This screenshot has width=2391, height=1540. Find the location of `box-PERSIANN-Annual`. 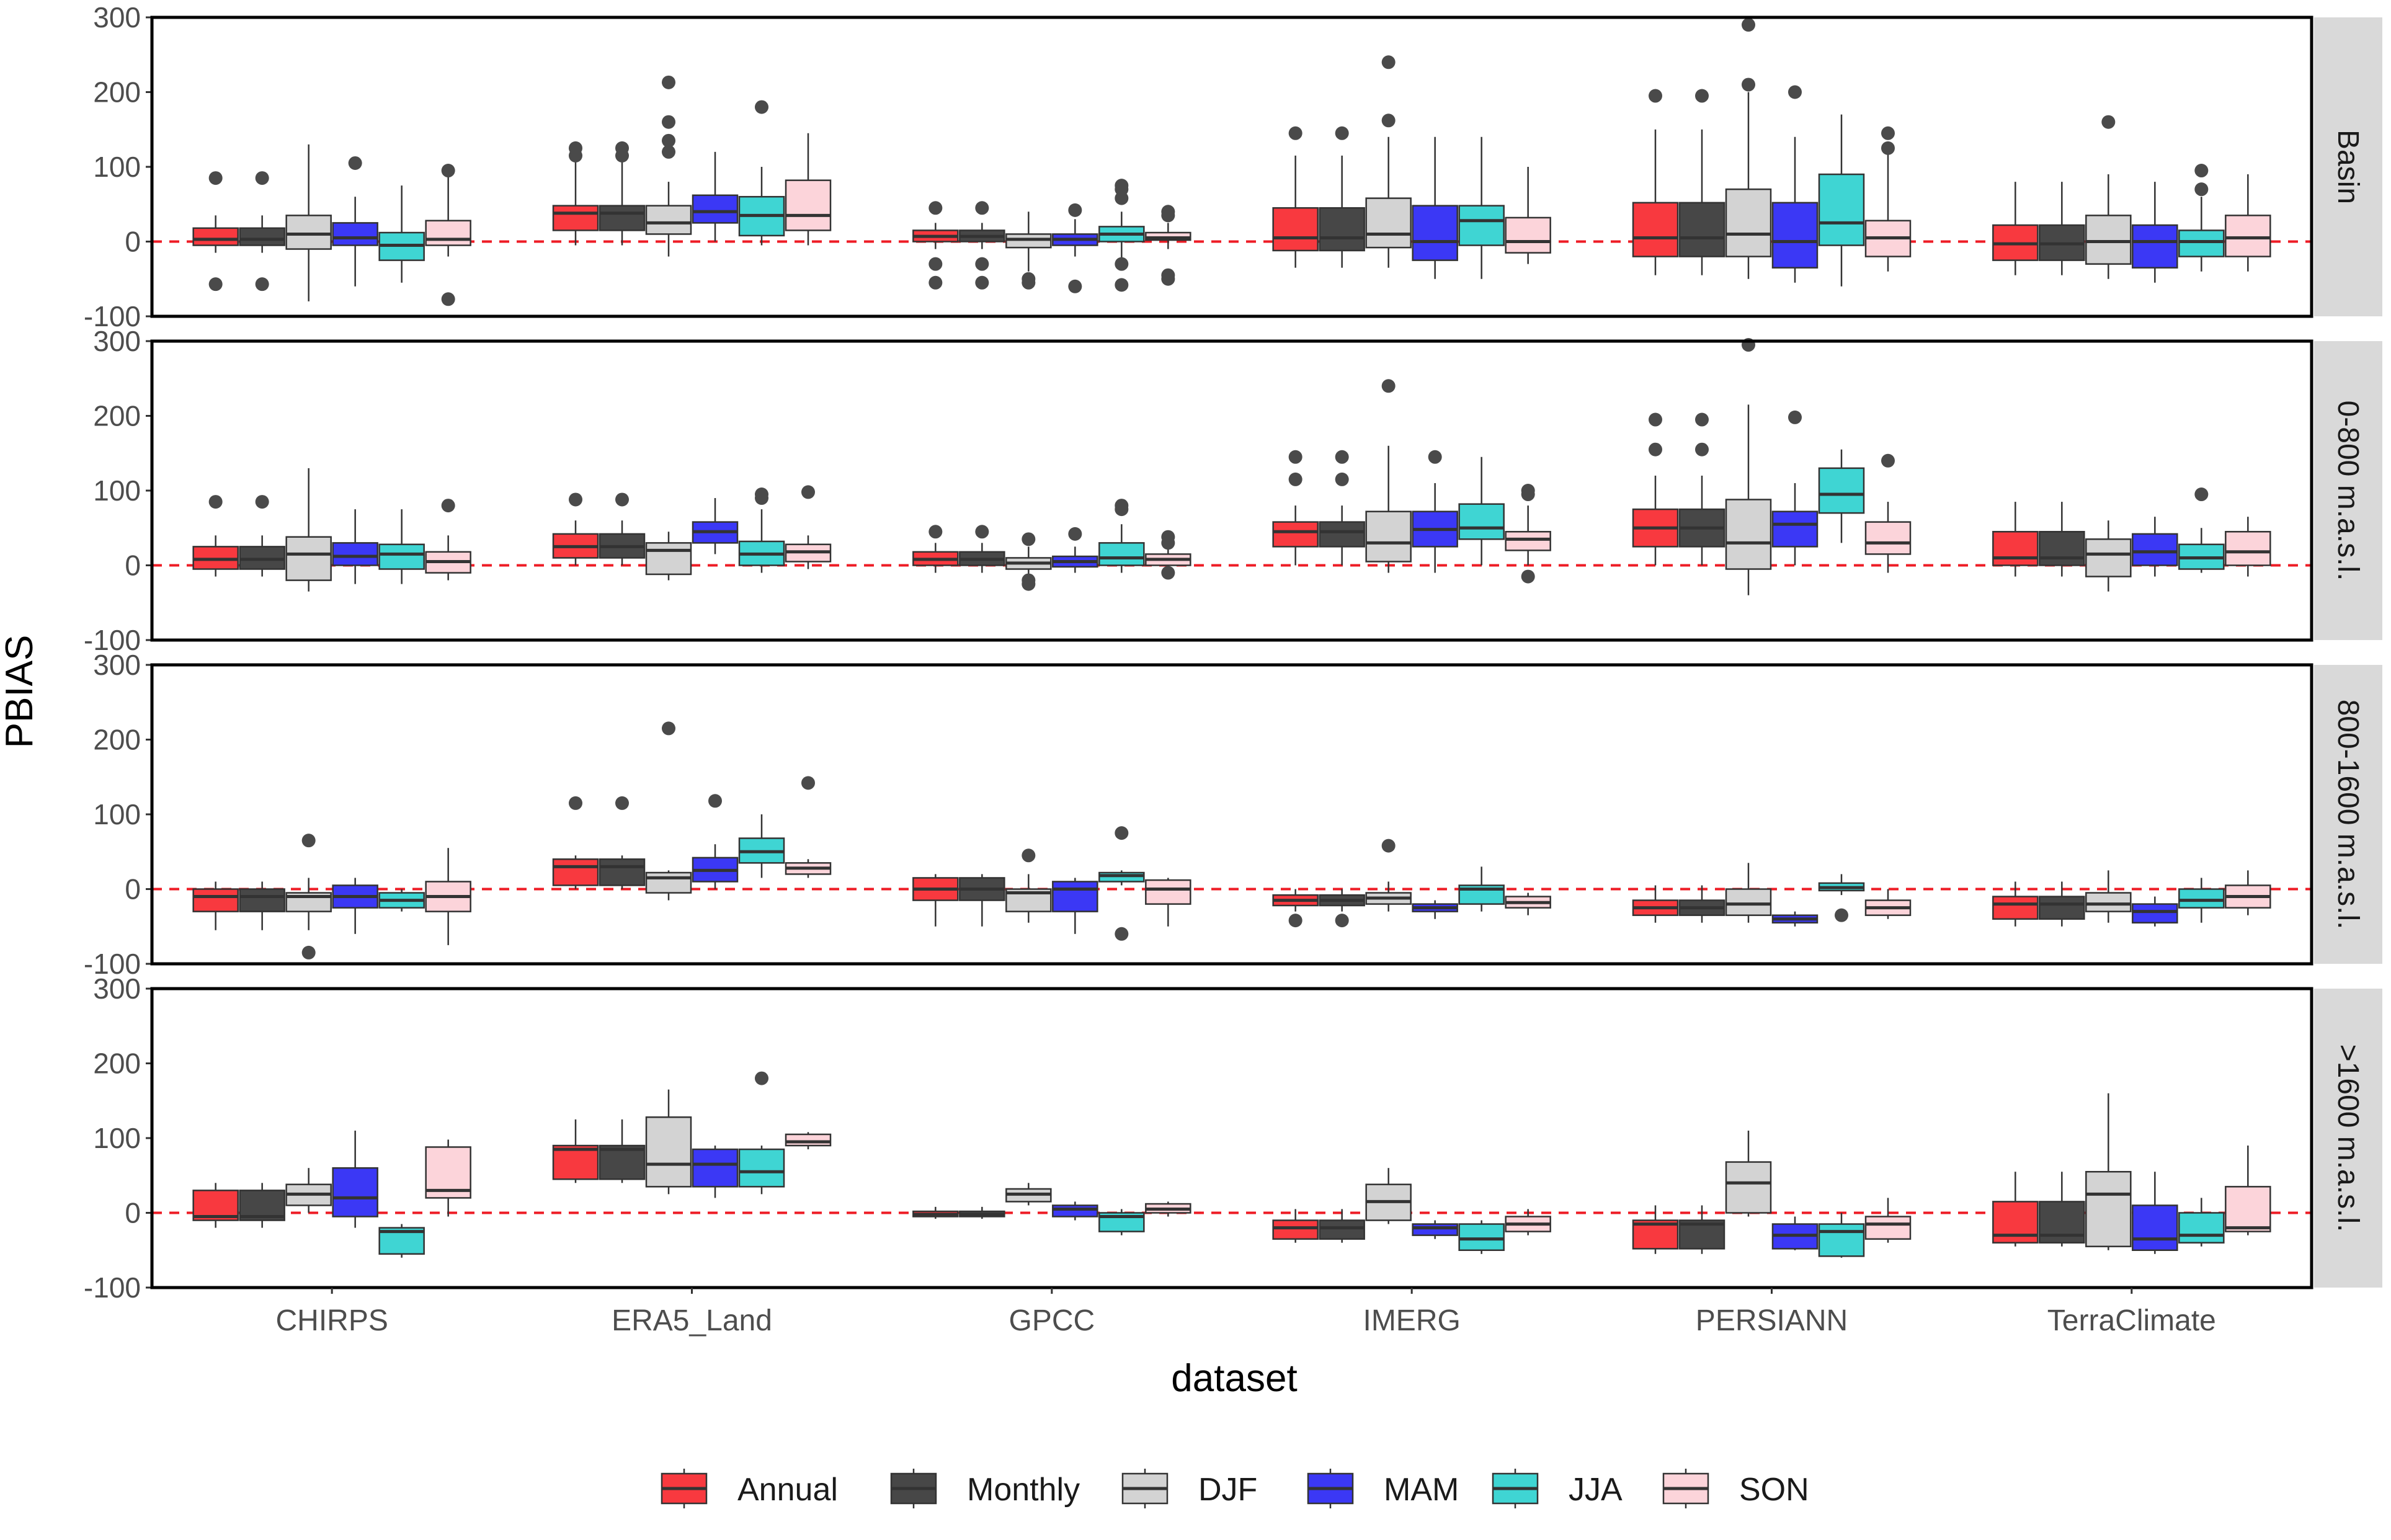

box-PERSIANN-Annual is located at coordinates (1655, 182).